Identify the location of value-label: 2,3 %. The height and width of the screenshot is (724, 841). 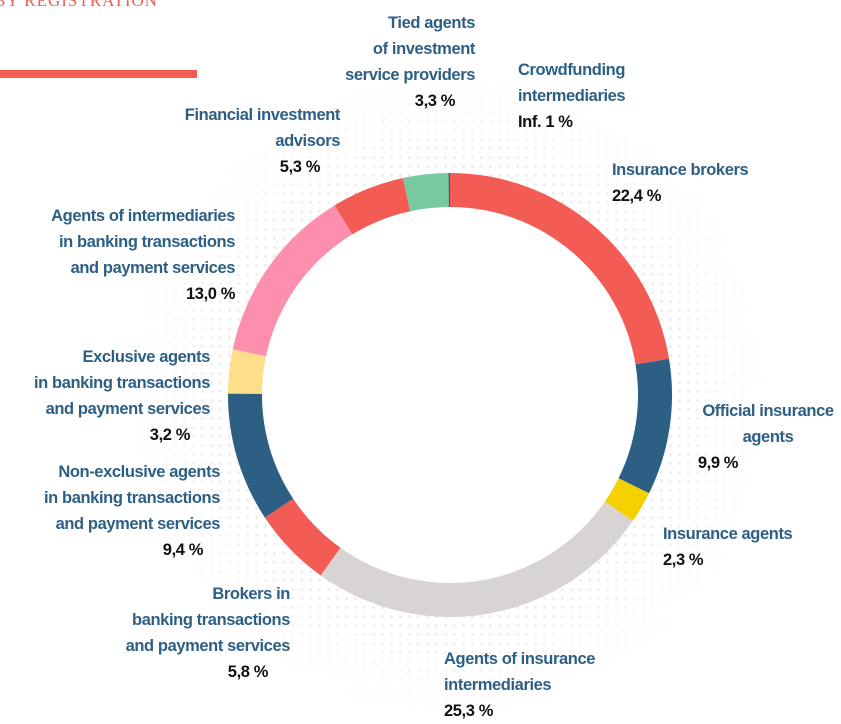
(683, 560).